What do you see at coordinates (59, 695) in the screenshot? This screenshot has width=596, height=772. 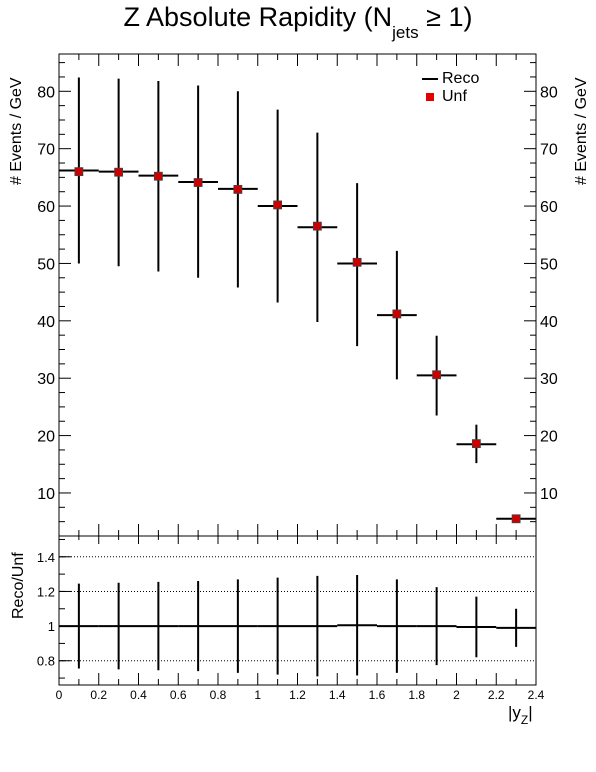 I see `ratio-xtick-label-0: 0` at bounding box center [59, 695].